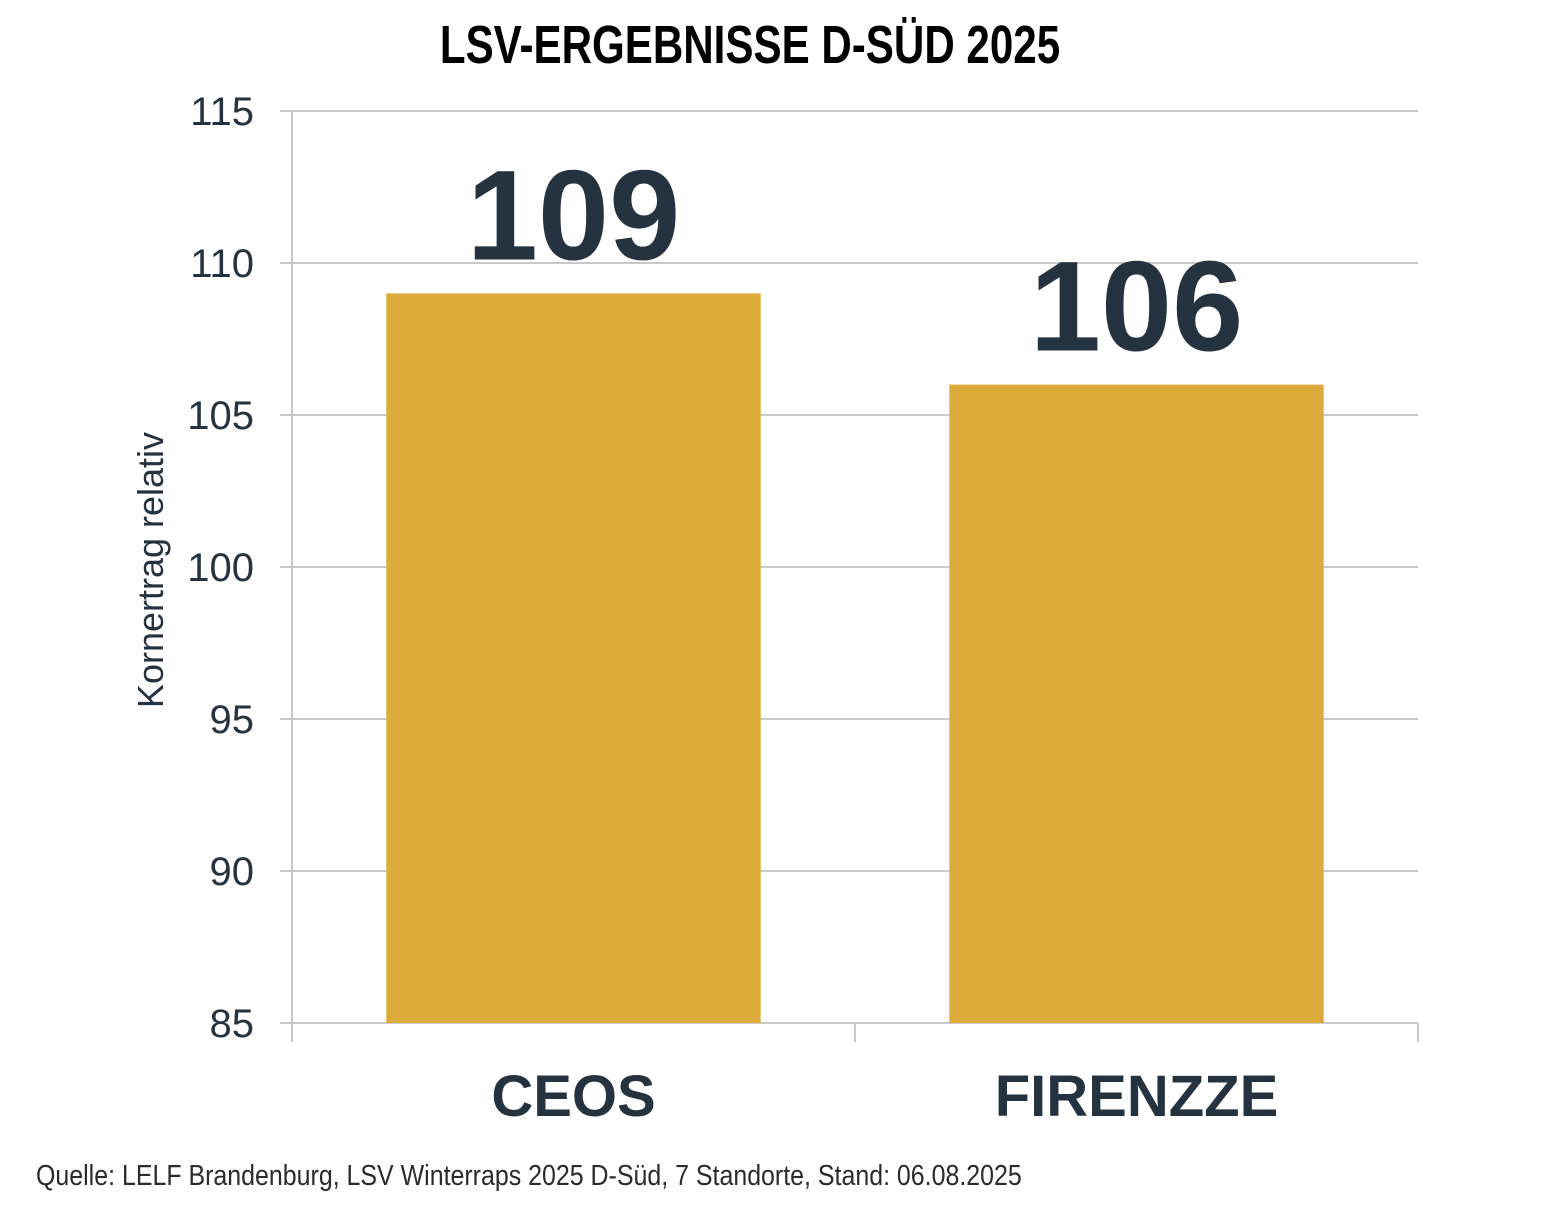  Describe the element at coordinates (222, 112) in the screenshot. I see `y-tick-label: 115` at that location.